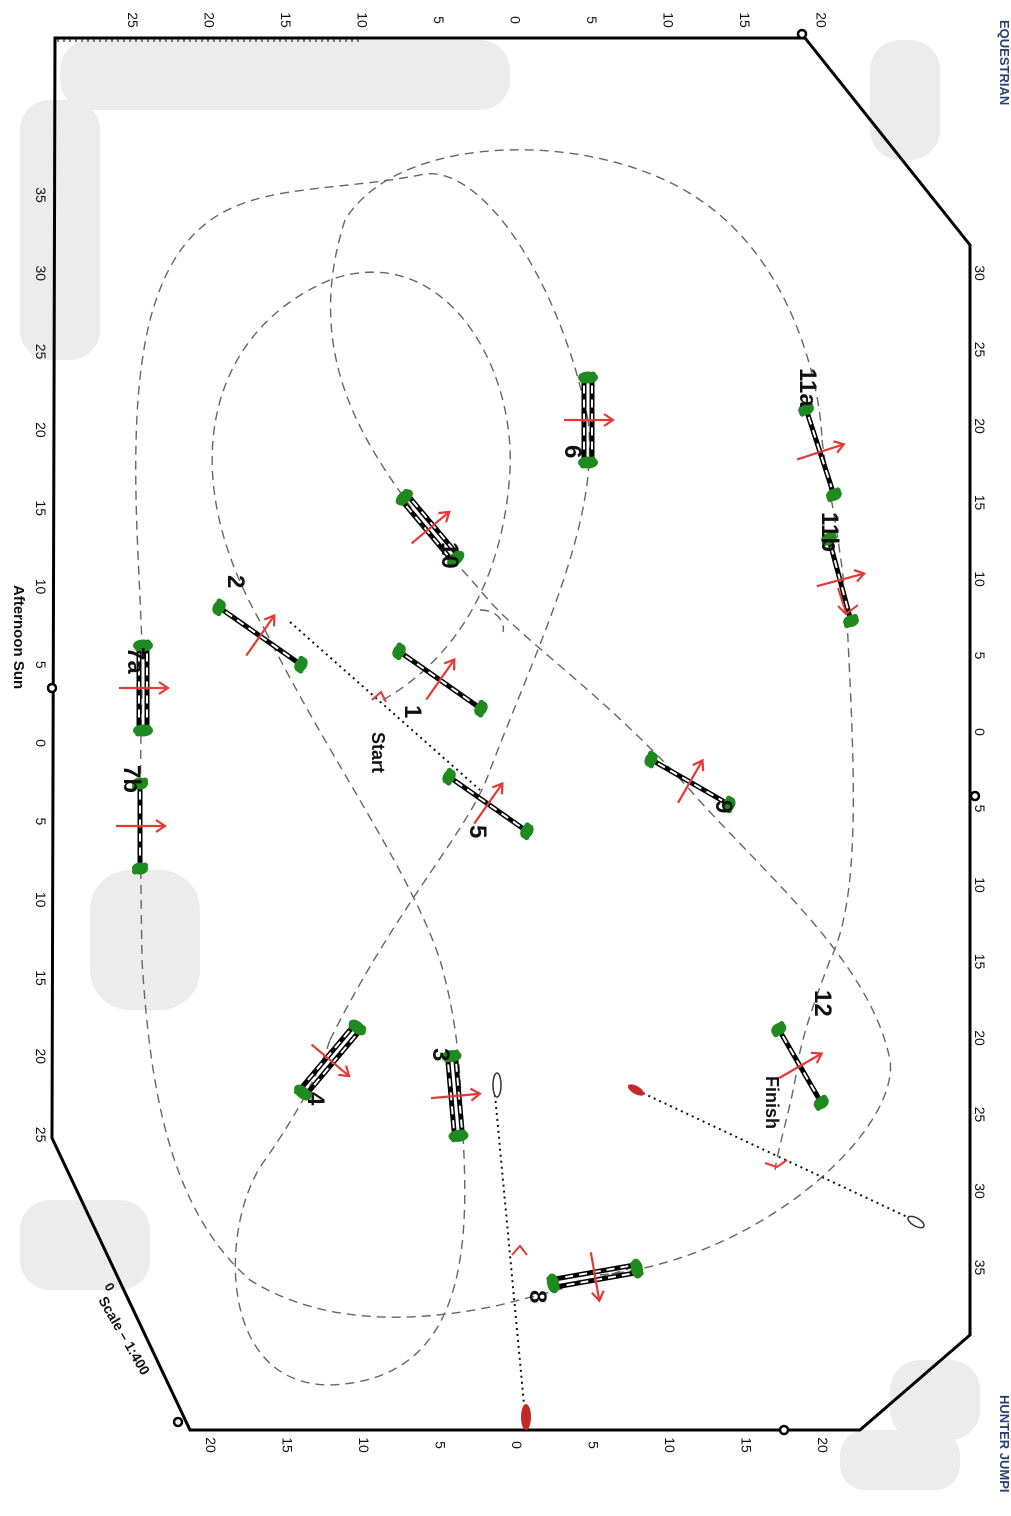 Image resolution: width=1011 pixels, height=1516 pixels. Describe the element at coordinates (537, 1296) in the screenshot. I see `jump-number-label: 8` at that location.